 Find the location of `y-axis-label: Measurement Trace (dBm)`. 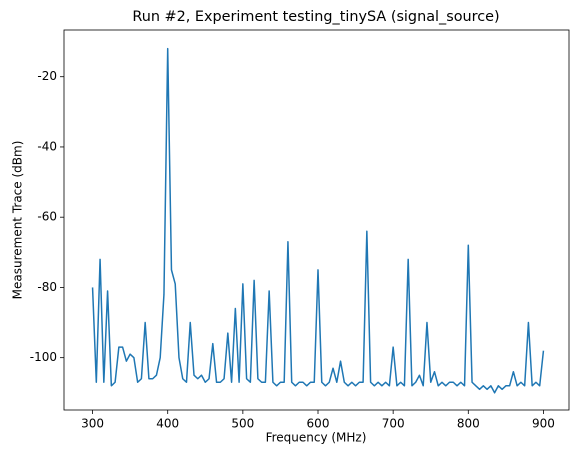

y-axis-label: Measurement Trace (dBm) is located at coordinates (18, 220).